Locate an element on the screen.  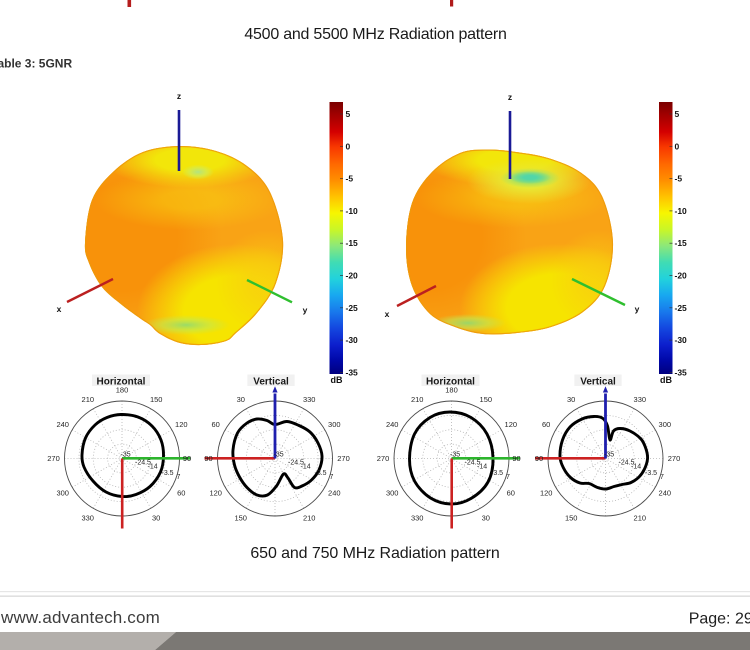
svg-text: Page: 29 is located at coordinates (719, 619).